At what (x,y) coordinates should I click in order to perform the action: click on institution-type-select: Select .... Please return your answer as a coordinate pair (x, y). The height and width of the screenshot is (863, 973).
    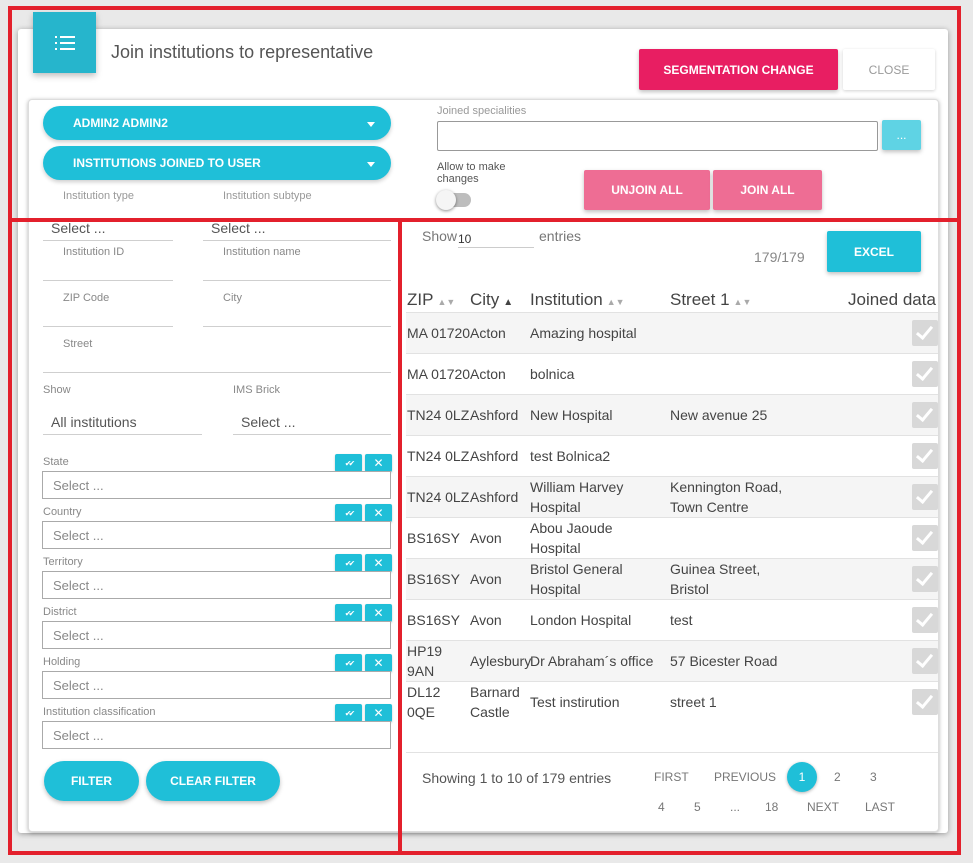
    Looking at the image, I should click on (78, 228).